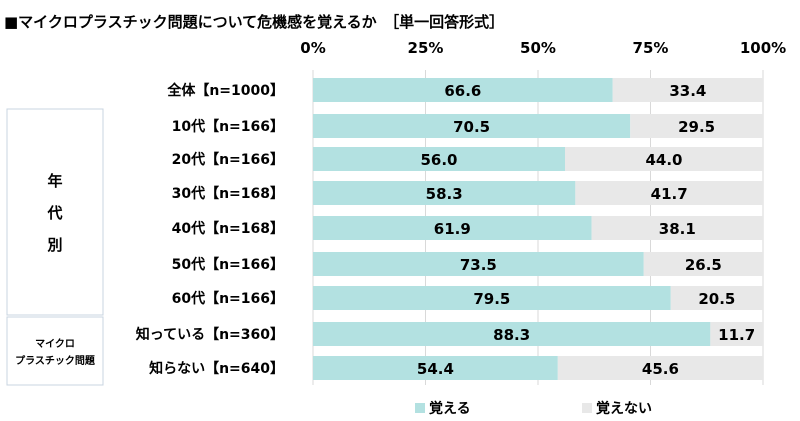 This screenshot has width=800, height=421. What do you see at coordinates (228, 264) in the screenshot?
I see `category-label: 50代【n=166】` at bounding box center [228, 264].